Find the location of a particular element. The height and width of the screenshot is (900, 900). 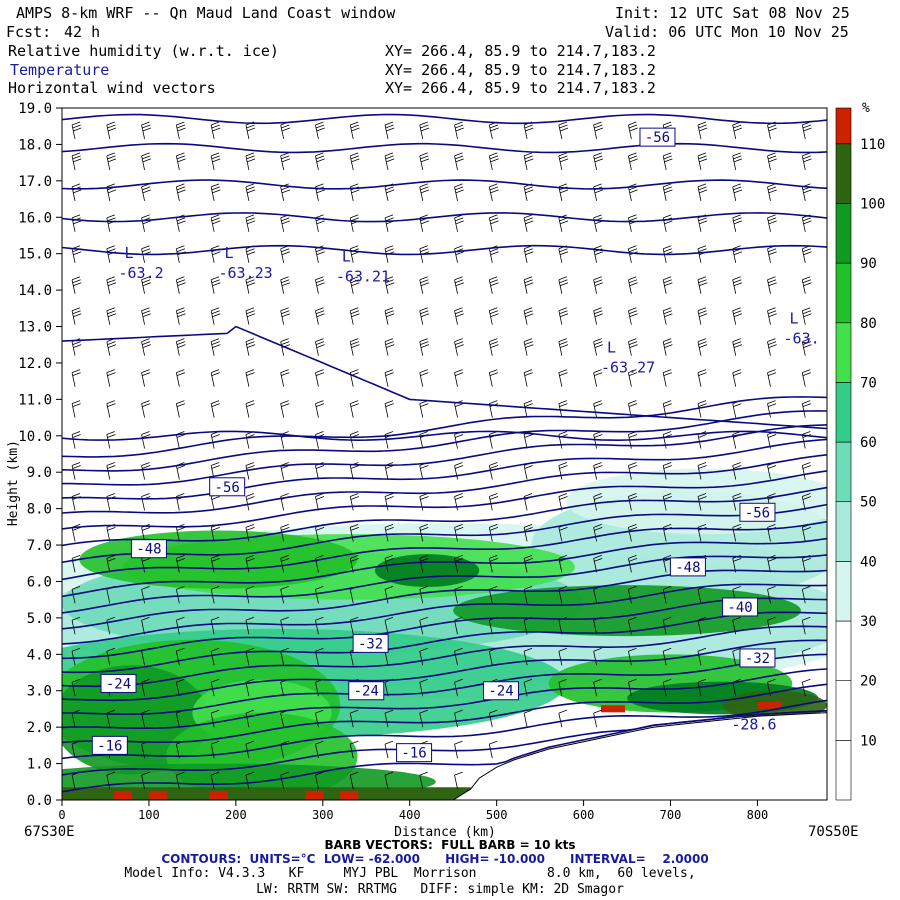

y-axis-label: Height (km) is located at coordinates (13, 483).